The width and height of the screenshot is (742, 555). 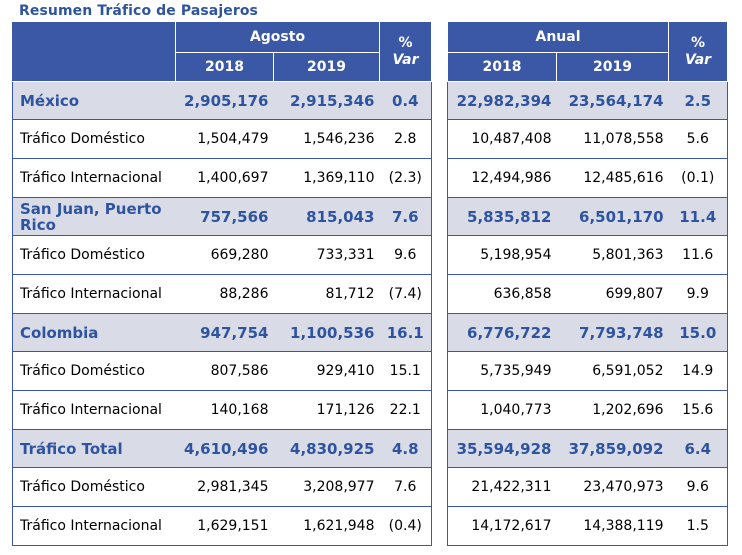 I want to click on label-header-cell, so click(x=94, y=51).